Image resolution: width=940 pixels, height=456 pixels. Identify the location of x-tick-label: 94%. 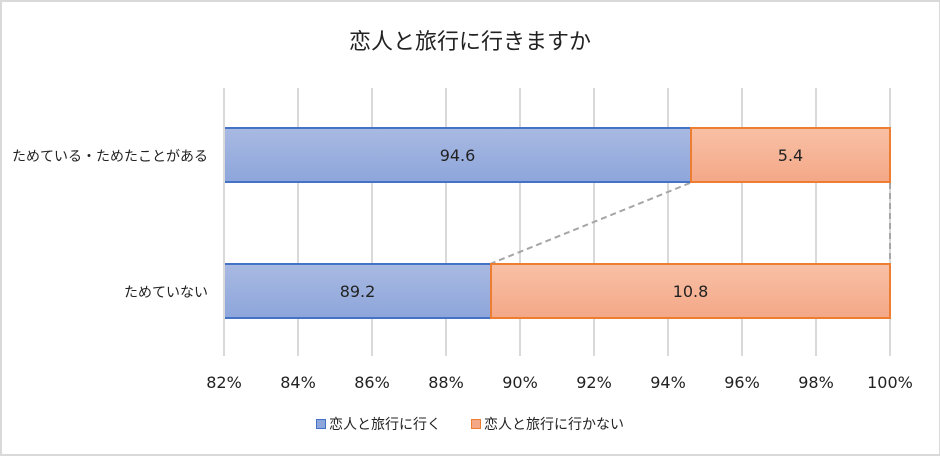
(668, 382).